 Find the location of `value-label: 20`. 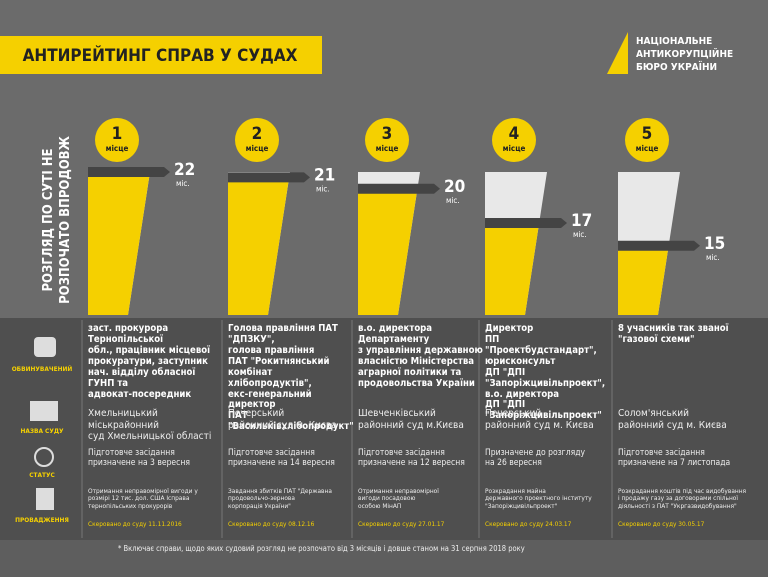

value-label: 20 is located at coordinates (454, 187).